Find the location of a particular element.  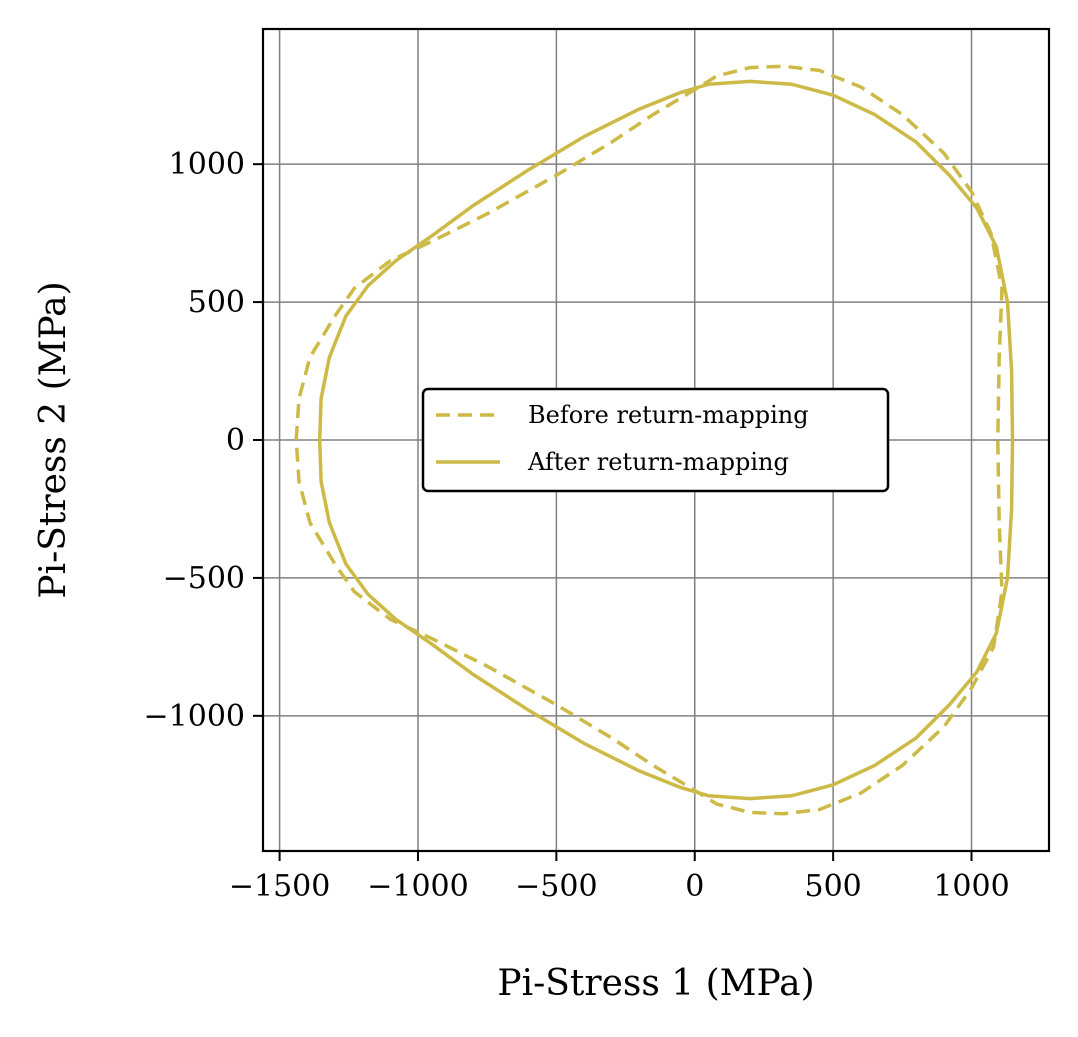

y-axis-label: Pi-Stress 2 (MPa) is located at coordinates (53, 439).